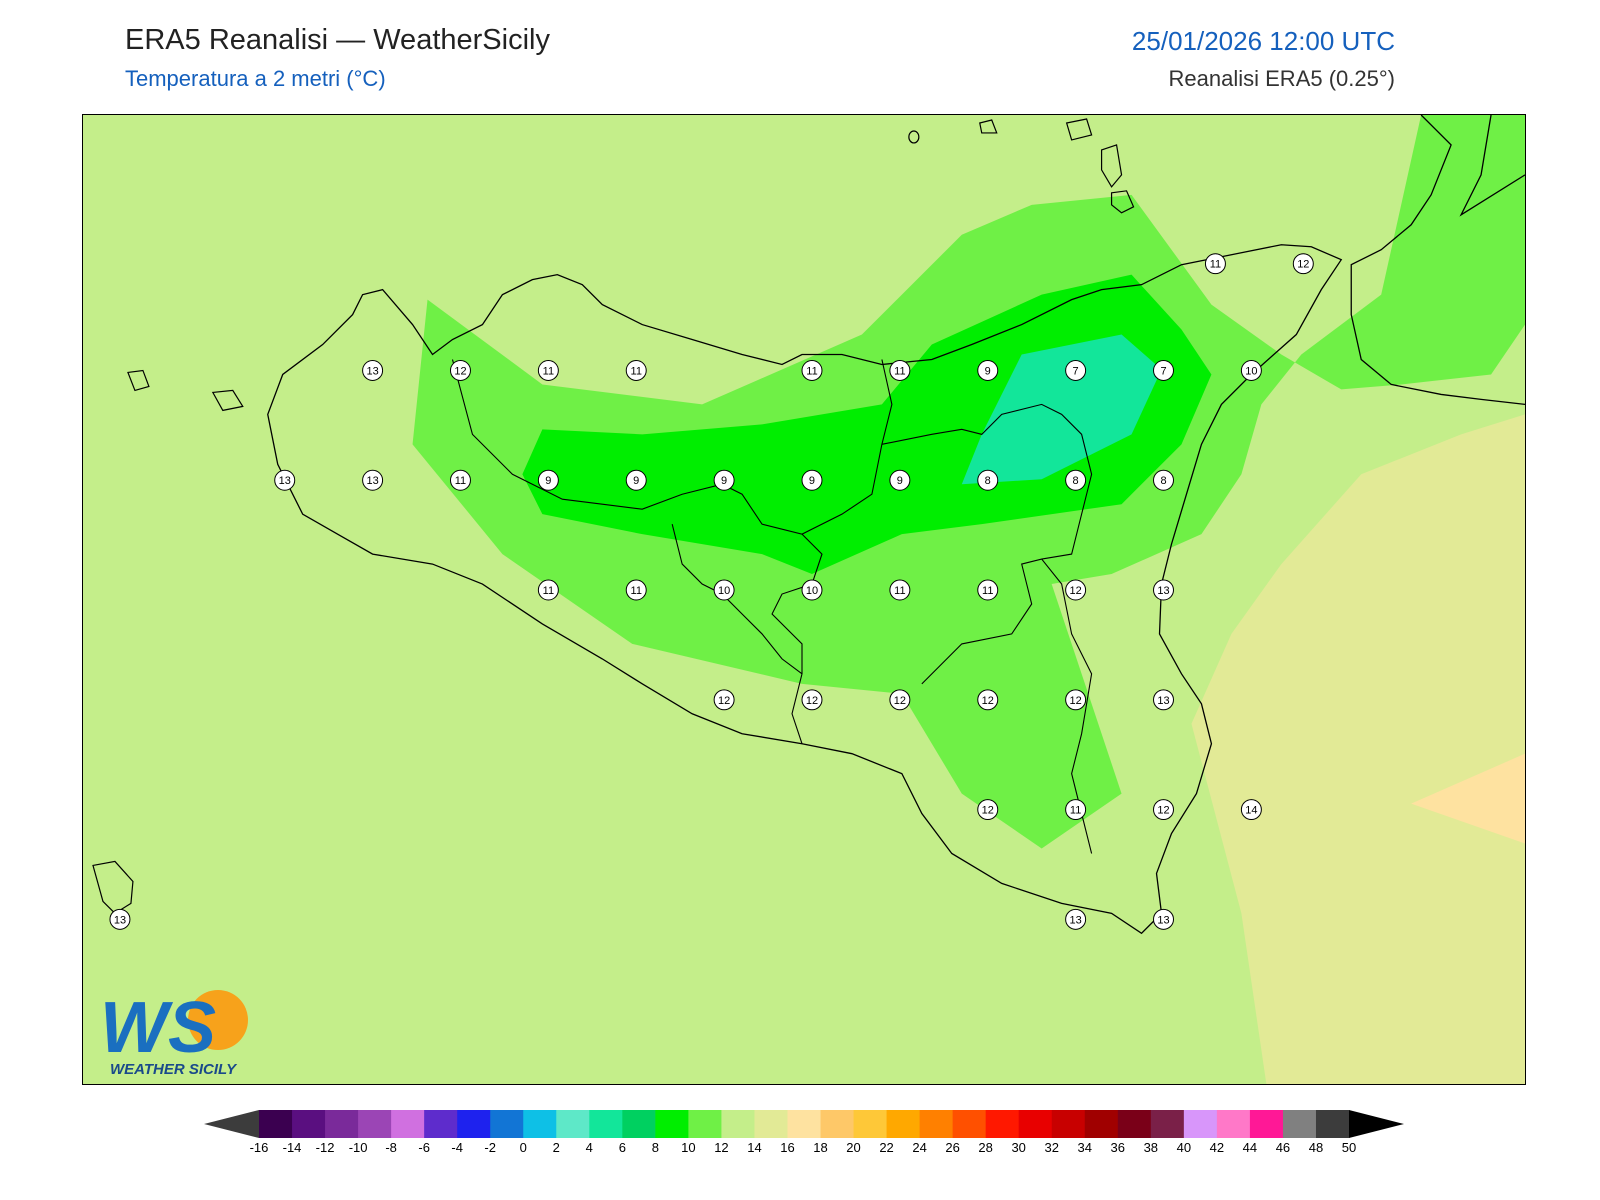  Describe the element at coordinates (292, 1147) in the screenshot. I see `colorbar-tick-label: -14` at that location.